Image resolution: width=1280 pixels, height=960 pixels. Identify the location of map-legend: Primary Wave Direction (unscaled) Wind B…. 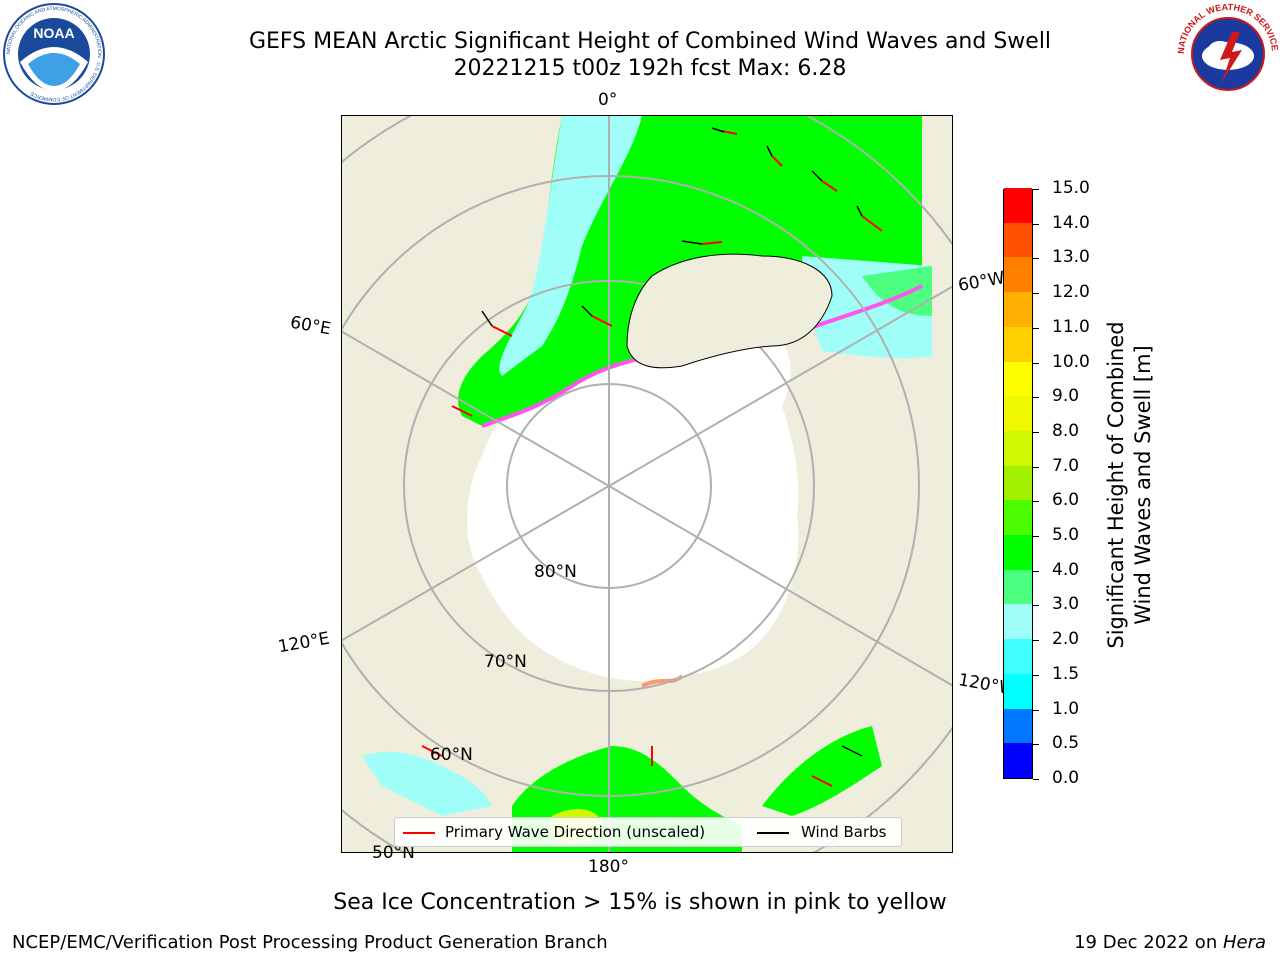
(648, 832).